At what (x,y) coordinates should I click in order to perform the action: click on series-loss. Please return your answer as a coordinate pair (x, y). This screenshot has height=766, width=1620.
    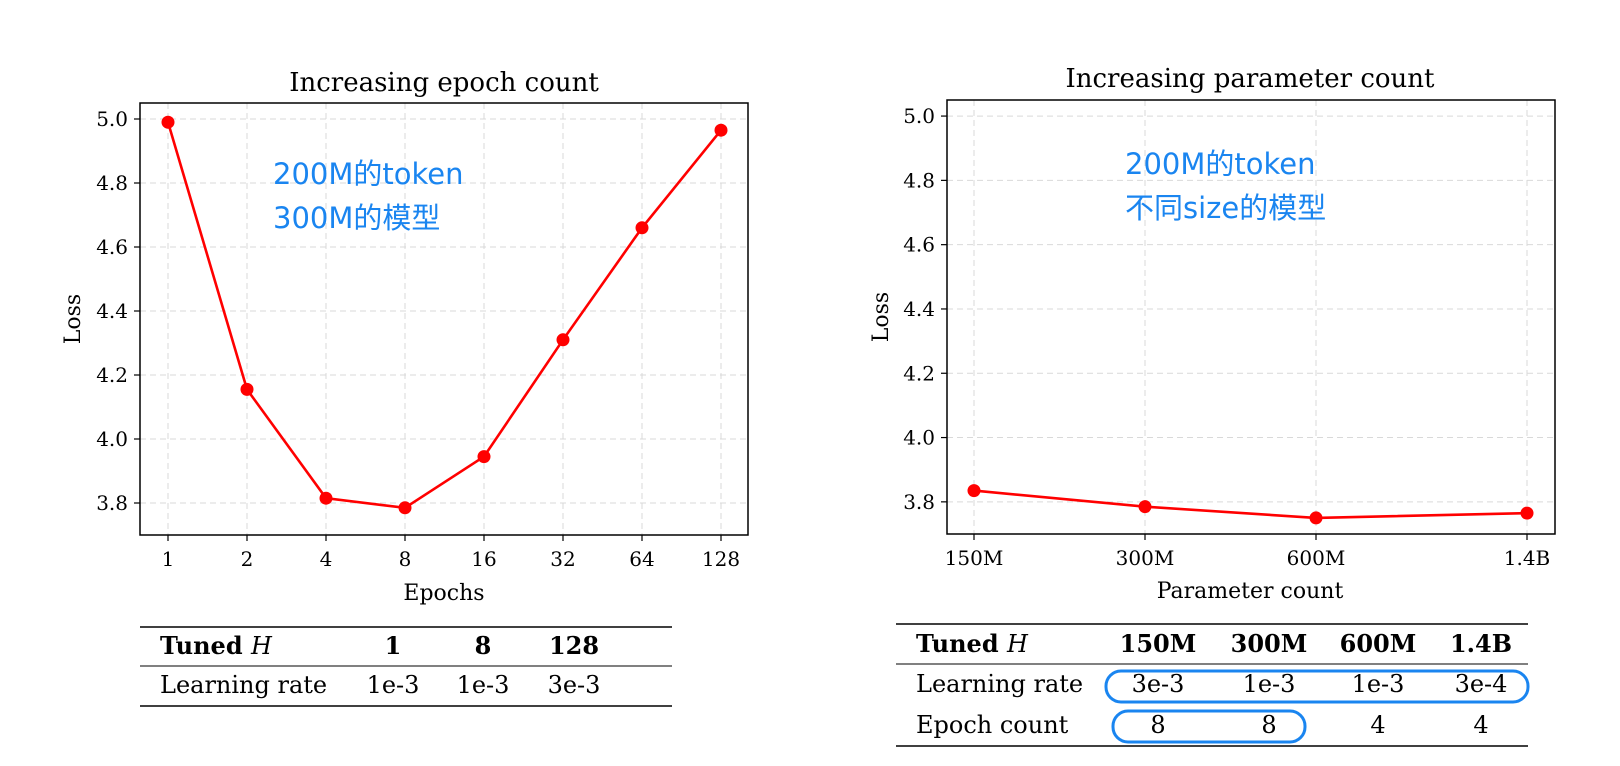
    Looking at the image, I should click on (1250, 504).